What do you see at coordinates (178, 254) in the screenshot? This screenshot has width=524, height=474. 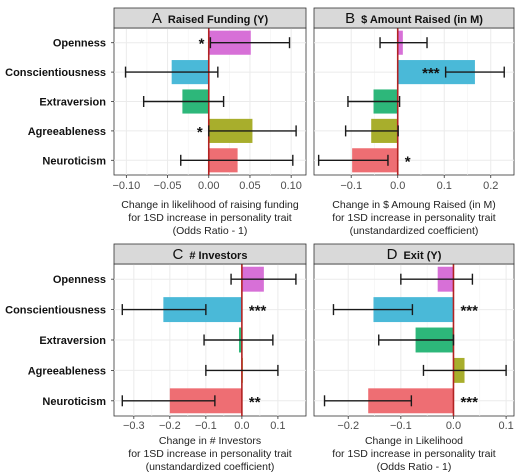 I see `panel-letter: C` at bounding box center [178, 254].